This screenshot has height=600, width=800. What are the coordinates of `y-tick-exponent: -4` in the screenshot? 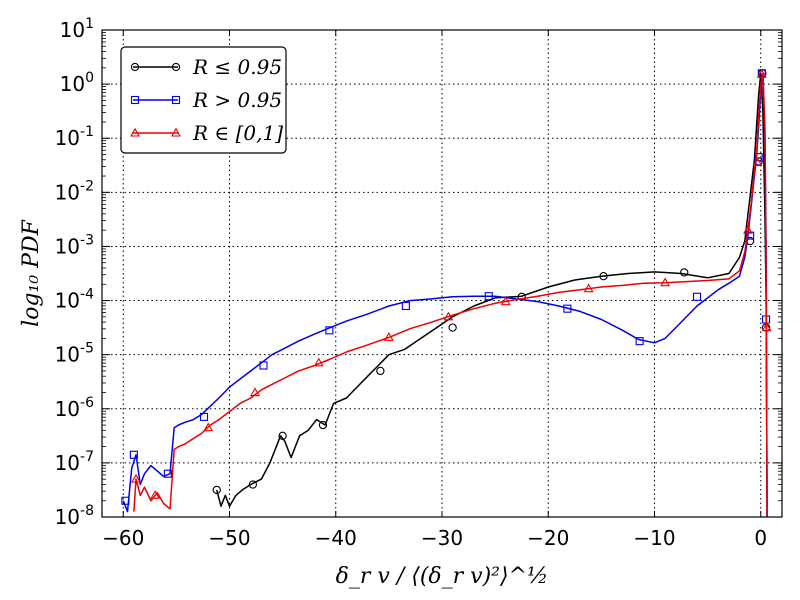 It's located at (87, 295).